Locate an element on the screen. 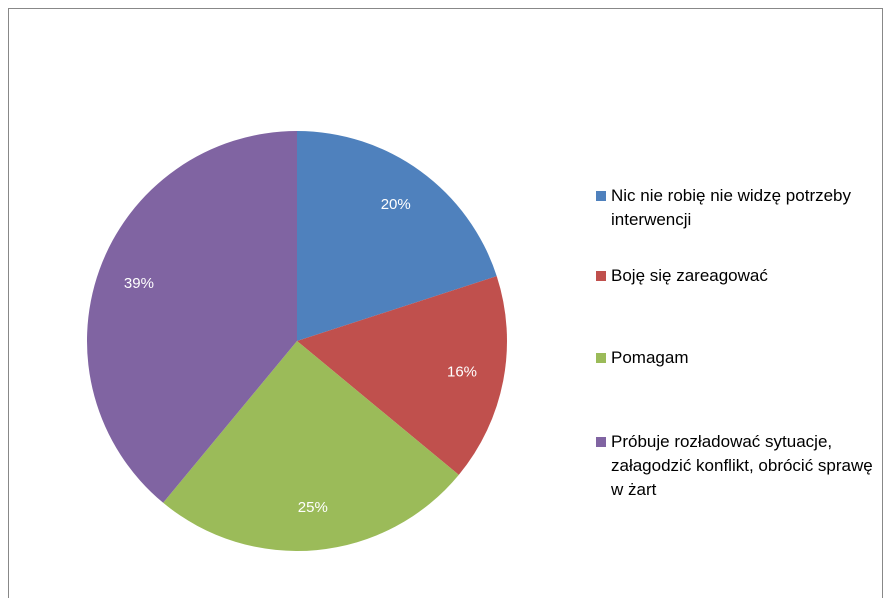 Image resolution: width=888 pixels, height=598 pixels. data-label: 25% is located at coordinates (313, 507).